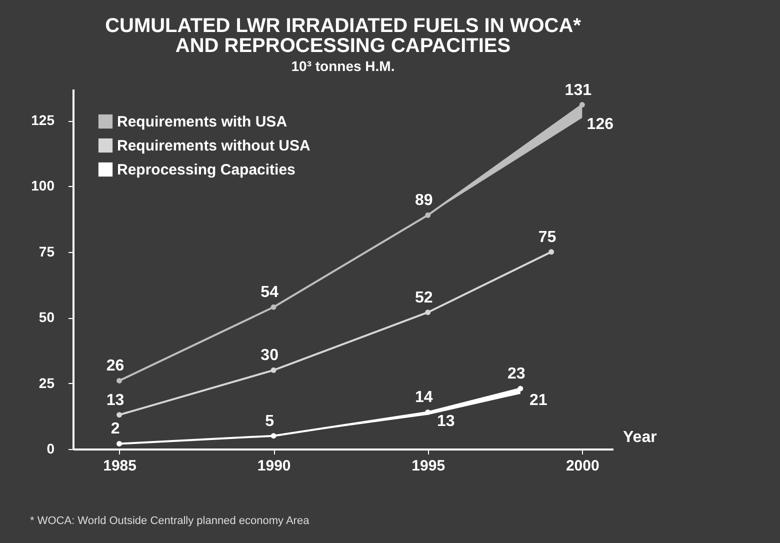 The image size is (780, 543). Describe the element at coordinates (423, 397) in the screenshot. I see `data-label: 14` at that location.